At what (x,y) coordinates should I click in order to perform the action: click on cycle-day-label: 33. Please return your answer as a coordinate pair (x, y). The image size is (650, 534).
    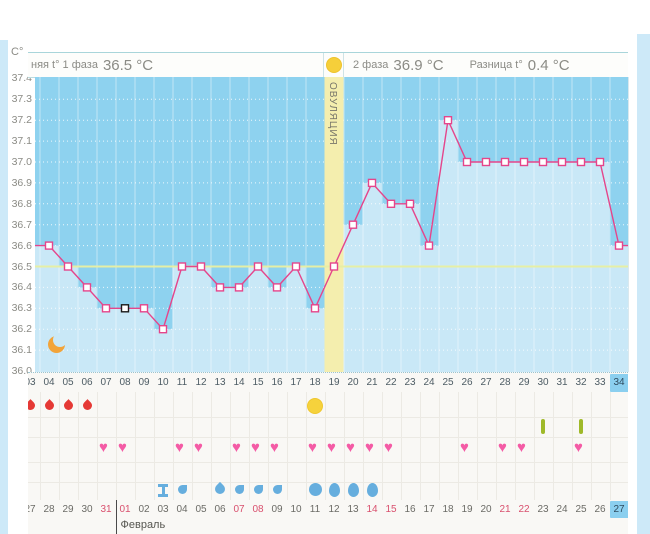
    Looking at the image, I should click on (600, 382).